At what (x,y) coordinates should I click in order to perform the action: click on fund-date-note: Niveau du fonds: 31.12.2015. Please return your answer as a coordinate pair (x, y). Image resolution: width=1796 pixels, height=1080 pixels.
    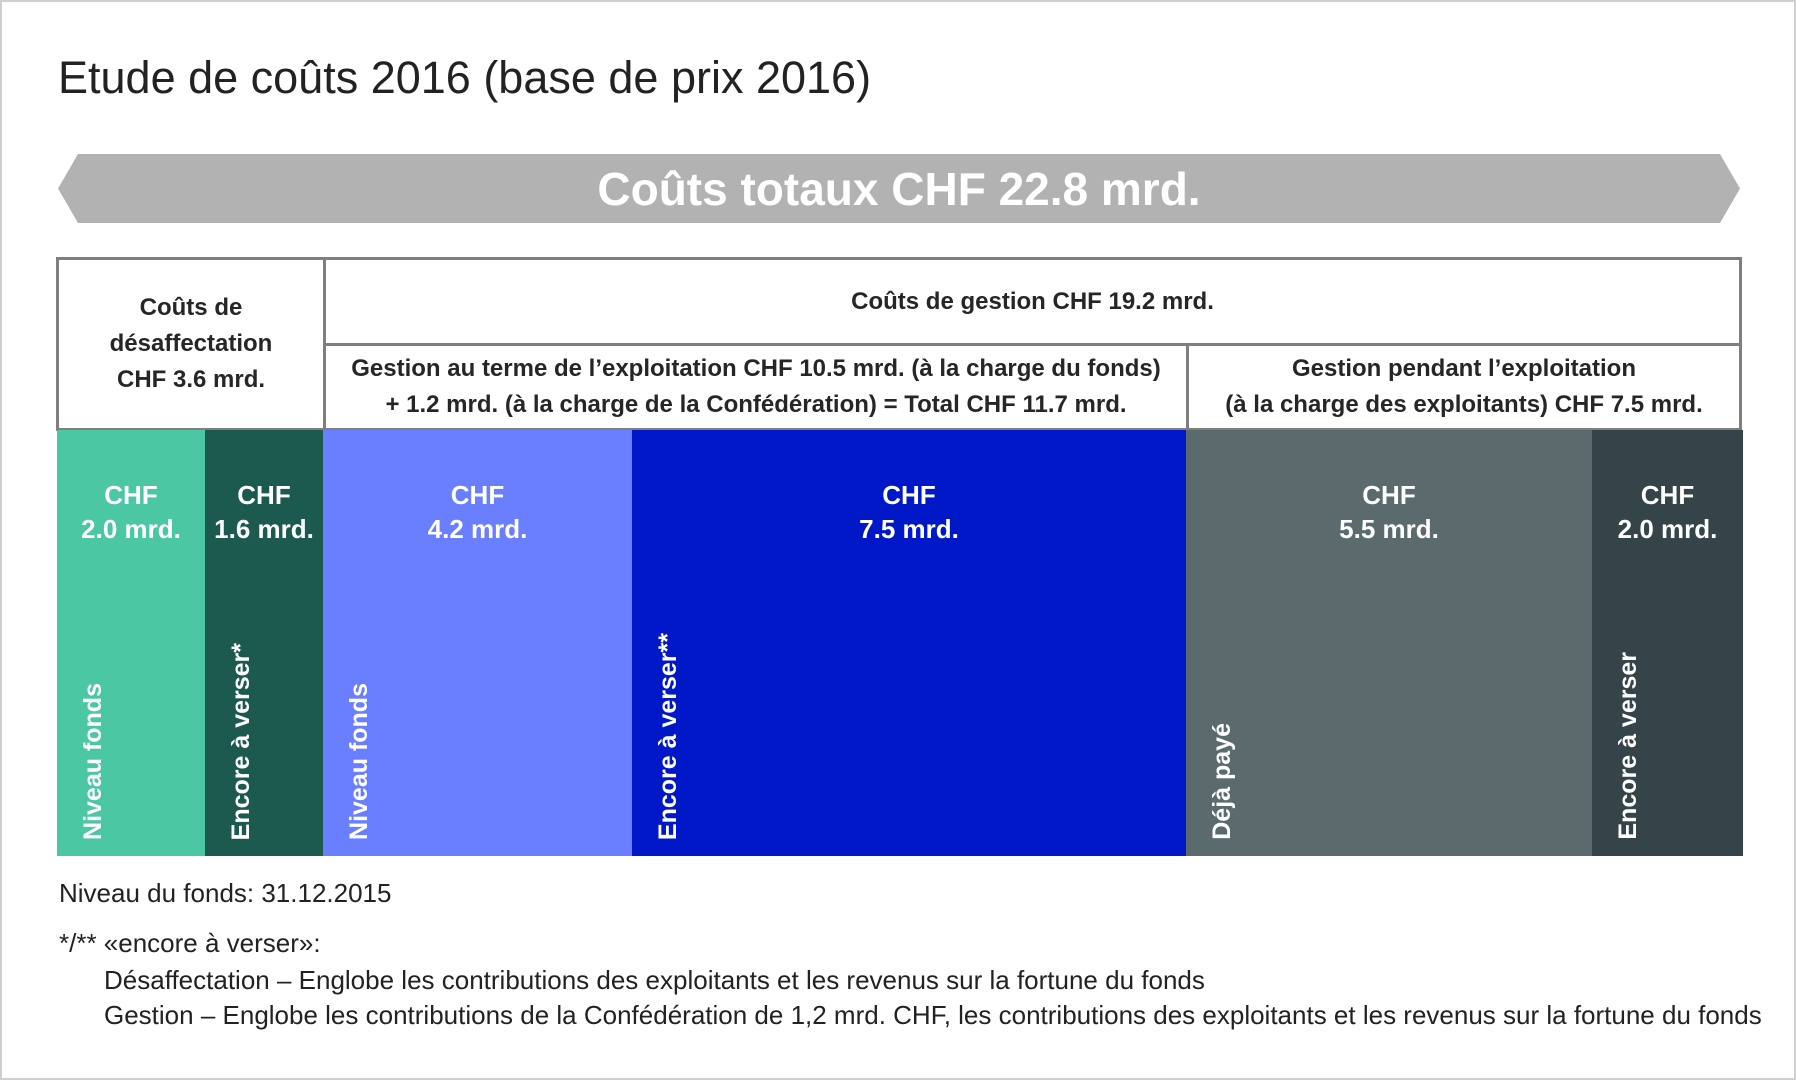
    Looking at the image, I should click on (225, 893).